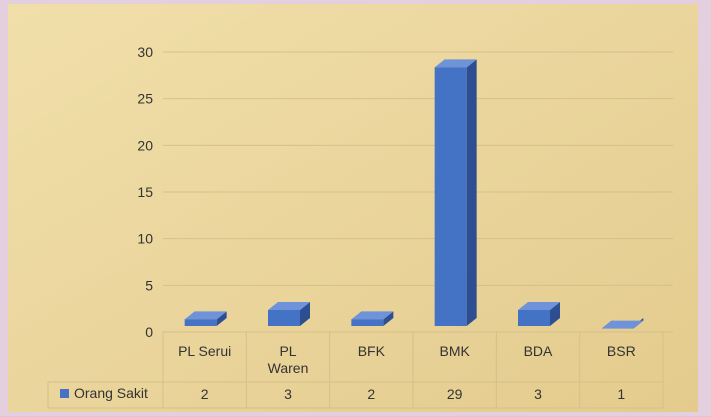 The height and width of the screenshot is (417, 711). Describe the element at coordinates (454, 351) in the screenshot. I see `x-tick-label: BMK` at that location.